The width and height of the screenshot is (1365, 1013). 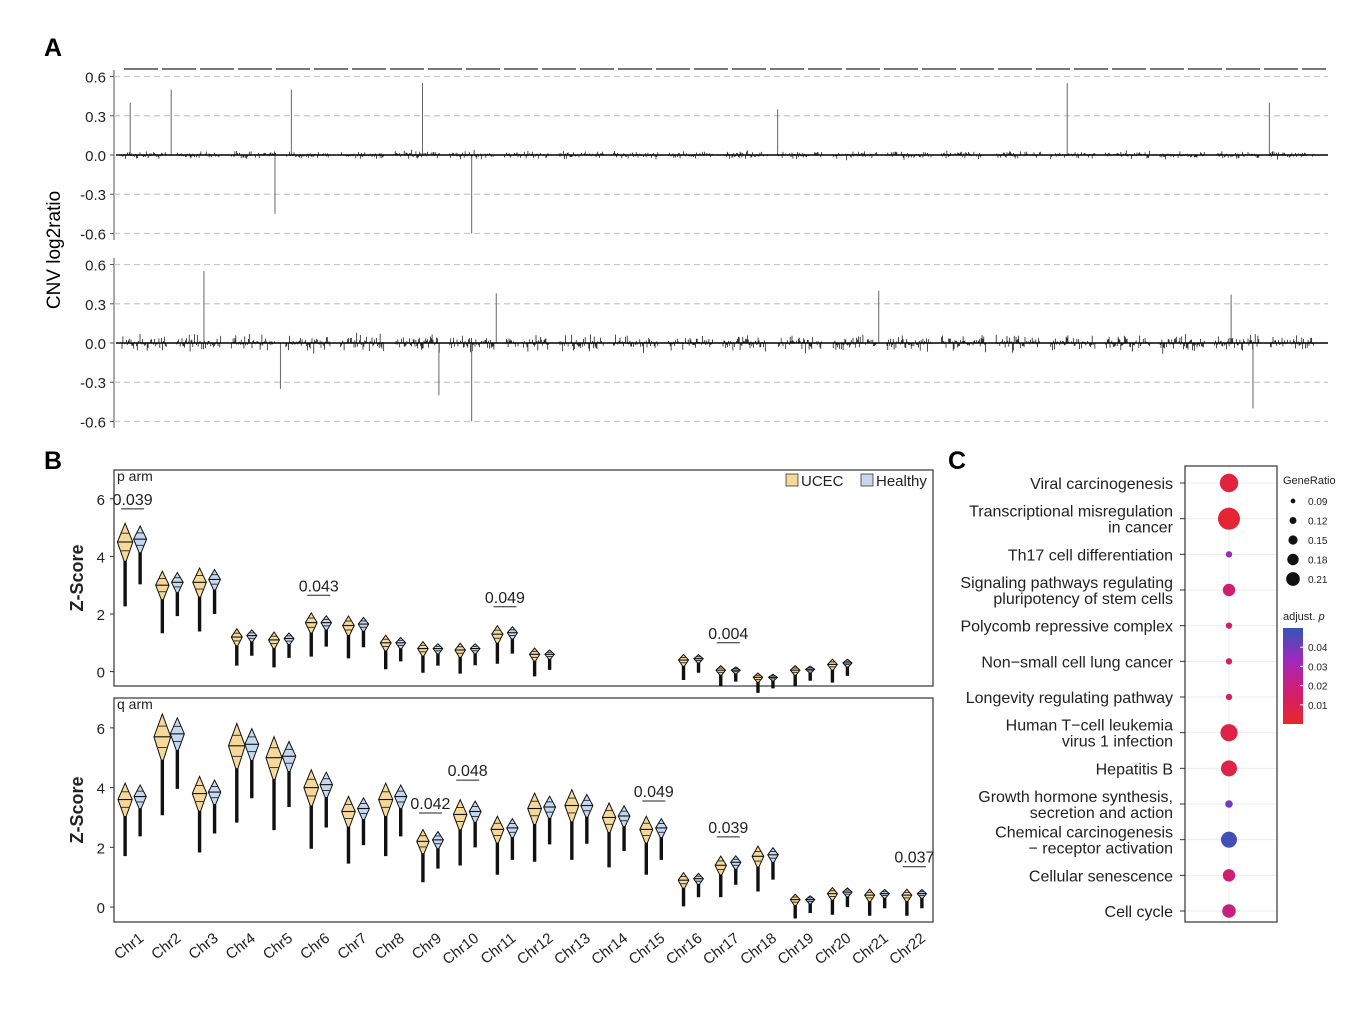 What do you see at coordinates (1101, 484) in the screenshot?
I see `pathway-label-line: Viral carcinogenesis` at bounding box center [1101, 484].